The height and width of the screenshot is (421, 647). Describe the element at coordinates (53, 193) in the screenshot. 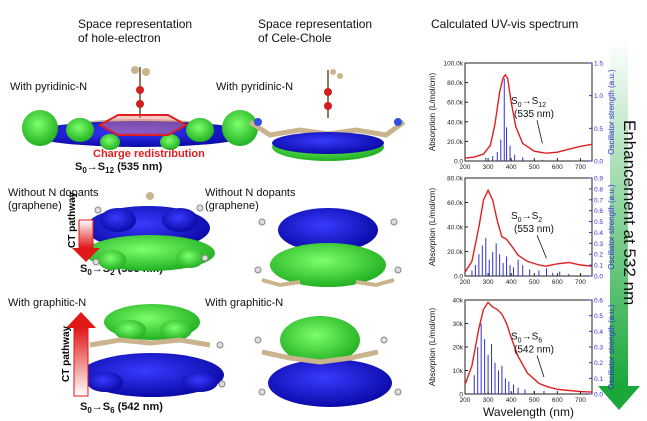

I see `row2-label-left-line1: Without N dopants` at that location.